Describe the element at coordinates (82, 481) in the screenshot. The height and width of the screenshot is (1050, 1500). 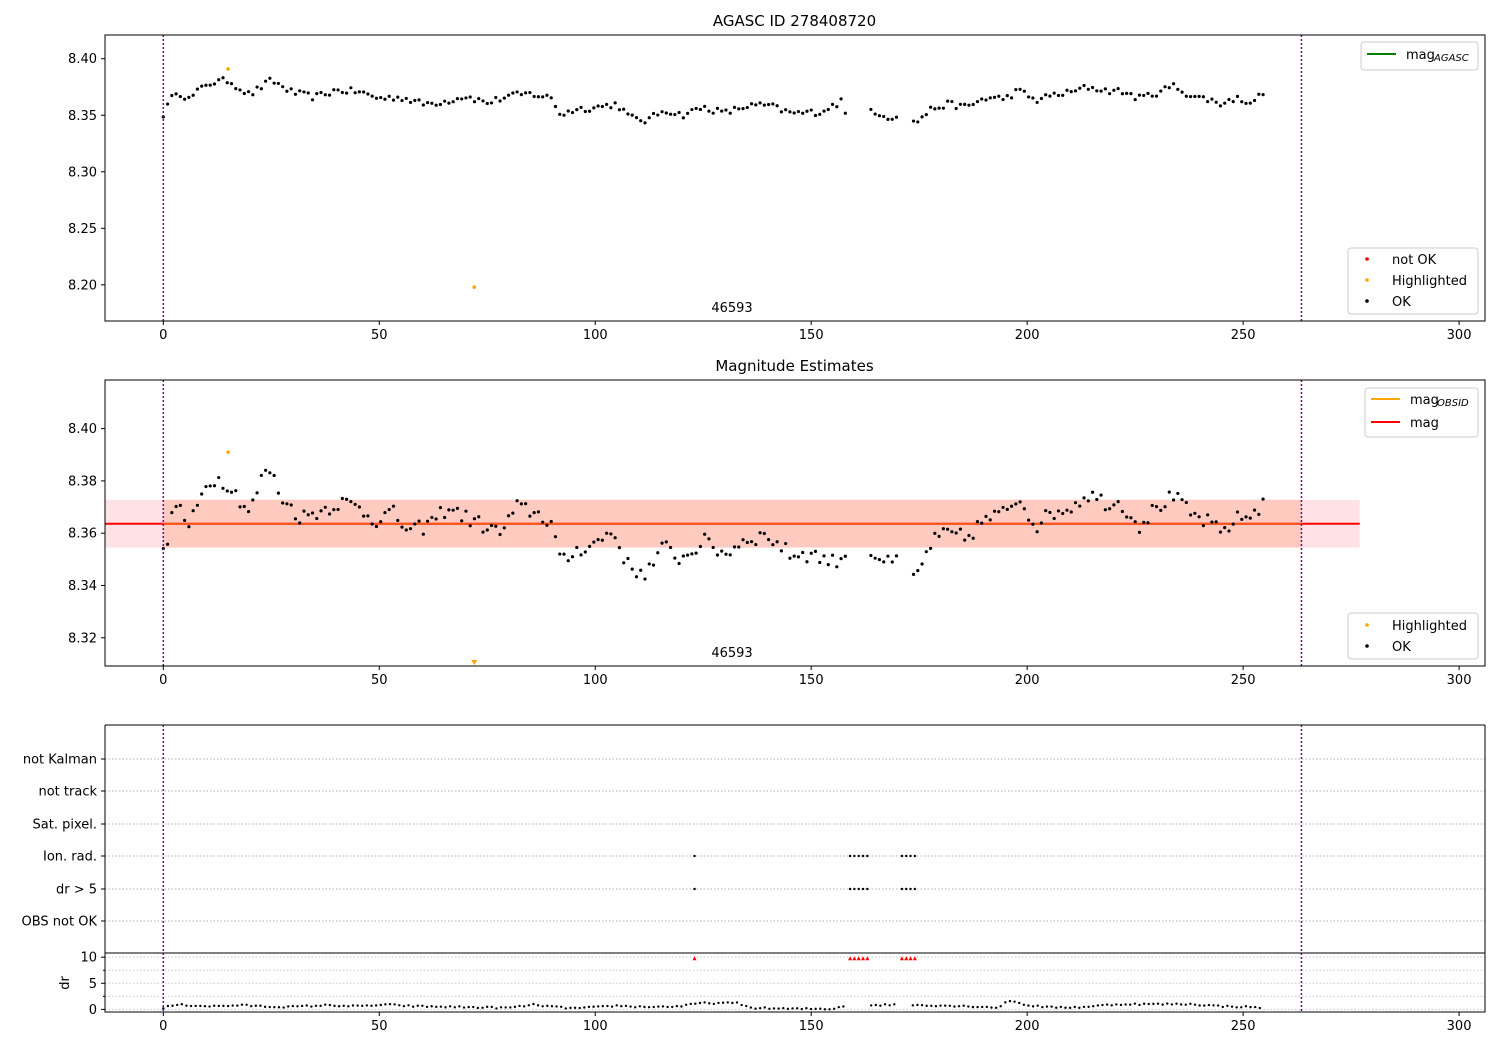
I see `y-tick-label: 8.38` at that location.